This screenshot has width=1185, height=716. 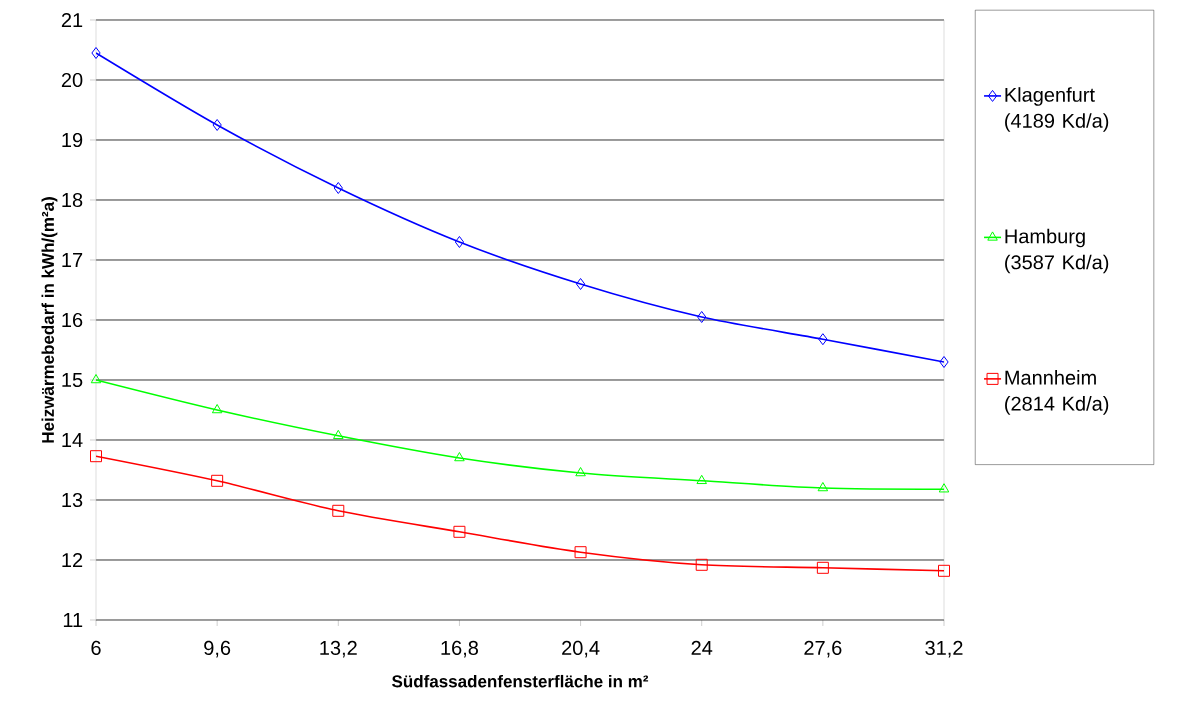 What do you see at coordinates (823, 649) in the screenshot?
I see `x-tick-label: 27,6` at bounding box center [823, 649].